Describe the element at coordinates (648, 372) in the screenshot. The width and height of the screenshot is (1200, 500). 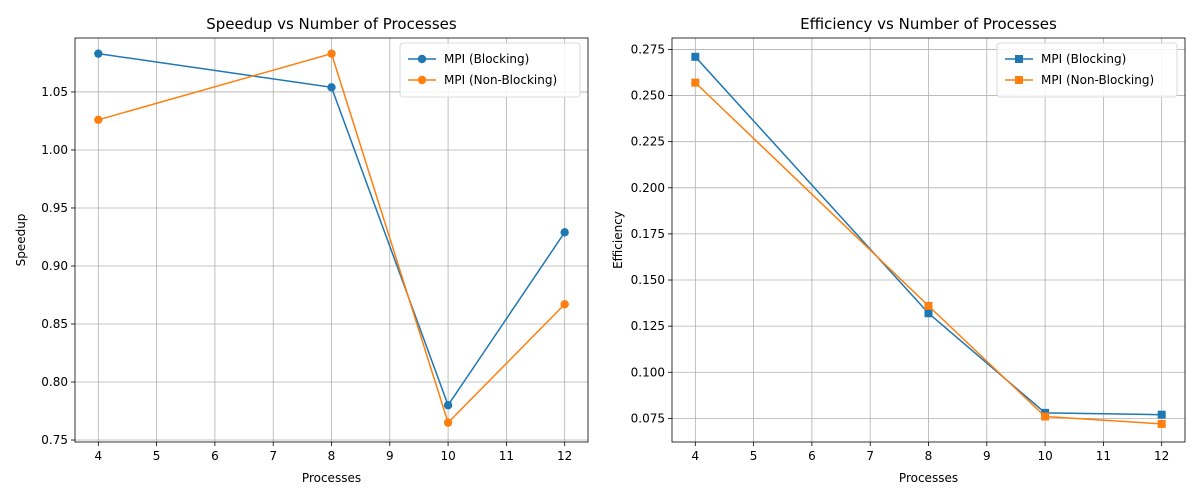
I see `y-tick-label: 0.100` at that location.